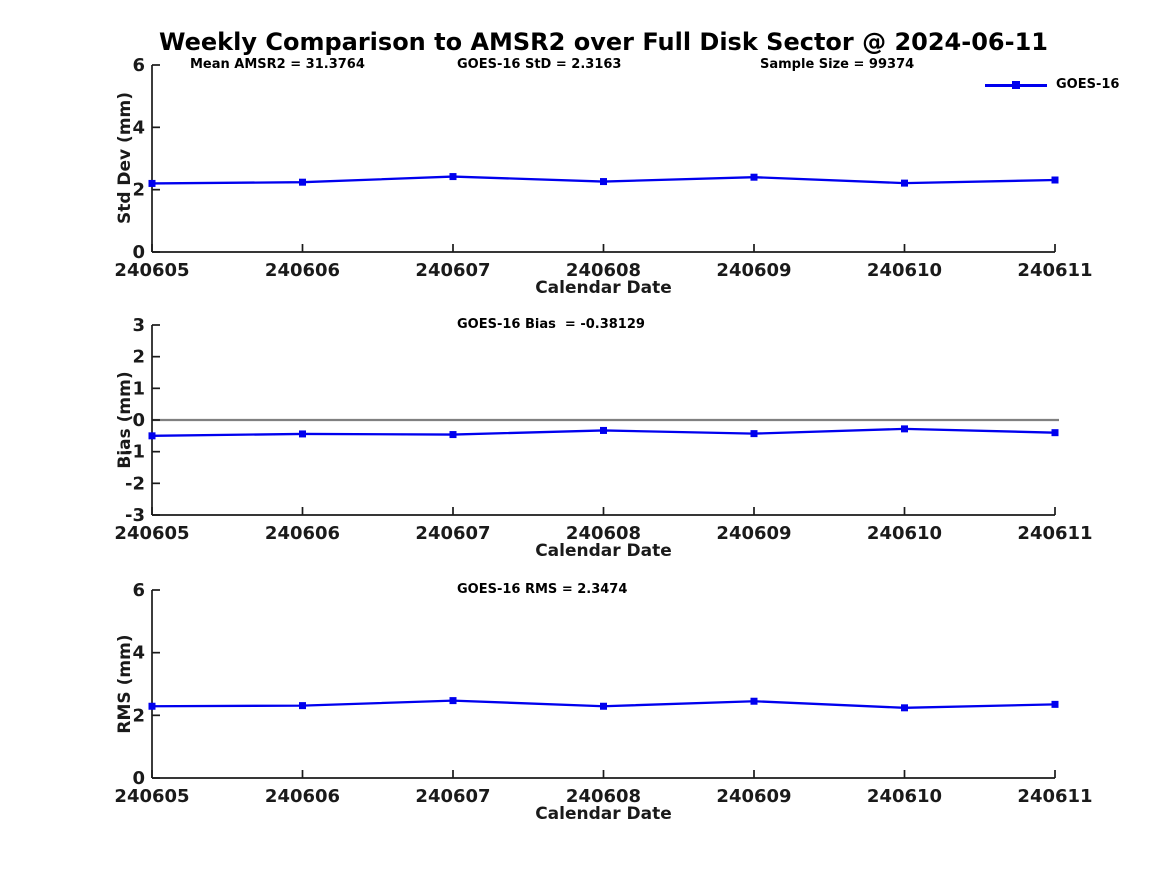  What do you see at coordinates (1054, 533) in the screenshot?
I see `bias-x-tick-label: 240611` at bounding box center [1054, 533].